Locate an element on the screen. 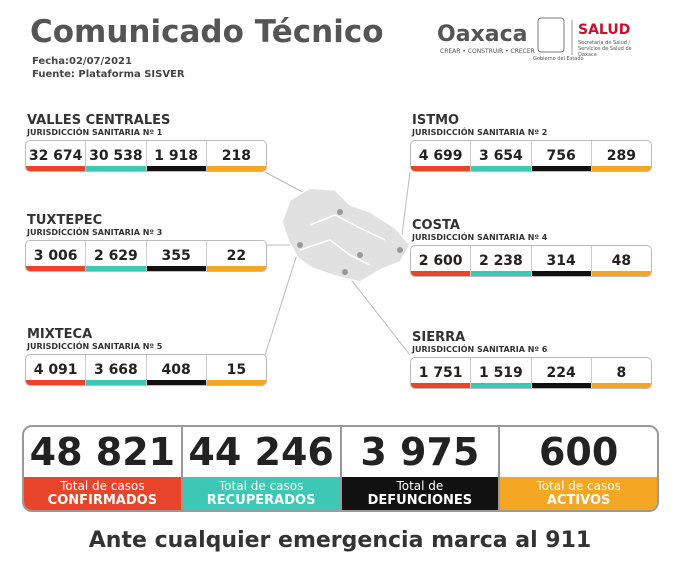 The image size is (680, 575). region-value: 756 is located at coordinates (561, 156).